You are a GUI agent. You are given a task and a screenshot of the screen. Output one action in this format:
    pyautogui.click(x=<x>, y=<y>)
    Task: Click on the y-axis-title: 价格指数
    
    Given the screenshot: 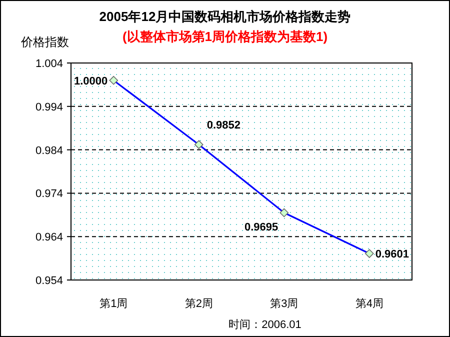 What is the action you would take?
    pyautogui.click(x=44, y=42)
    